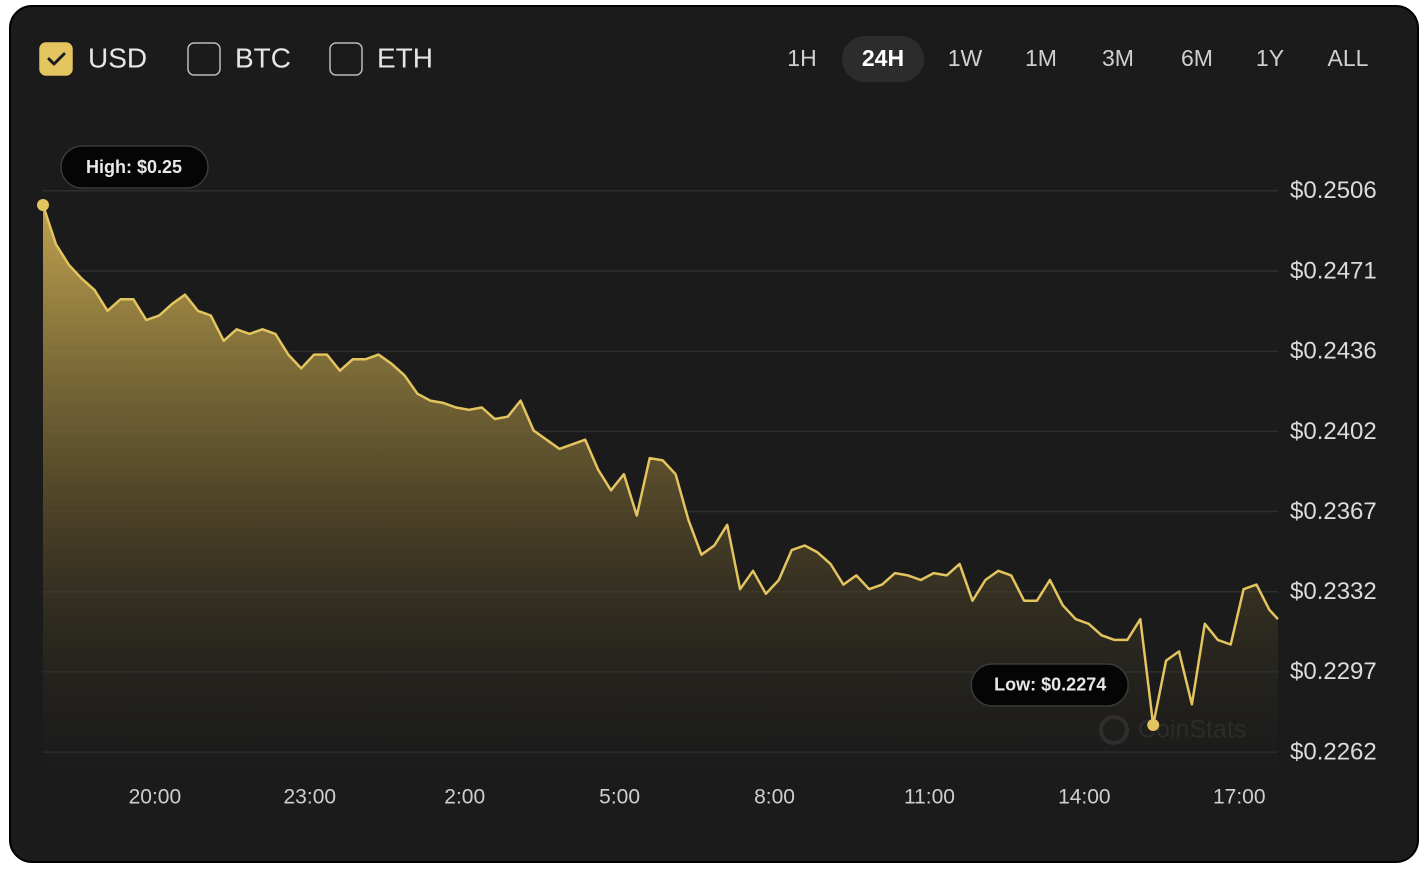  What do you see at coordinates (1348, 58) in the screenshot?
I see `range-button: ALL` at bounding box center [1348, 58].